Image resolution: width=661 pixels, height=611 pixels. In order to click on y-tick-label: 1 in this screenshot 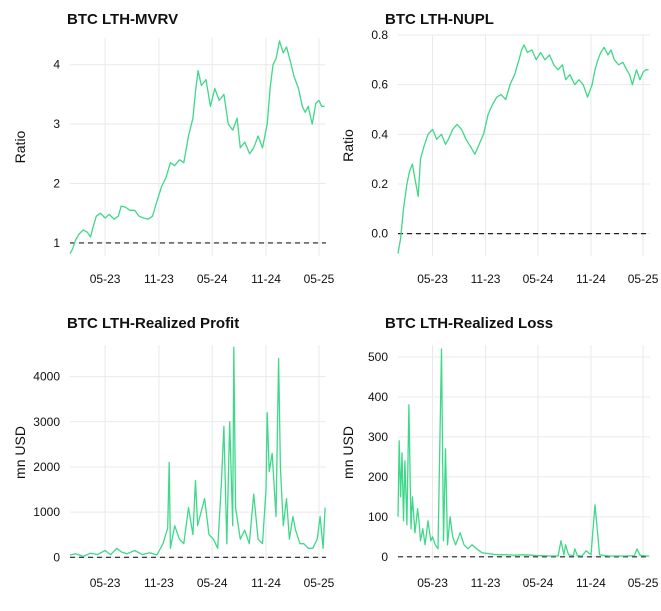, I will do `click(56, 243)`.